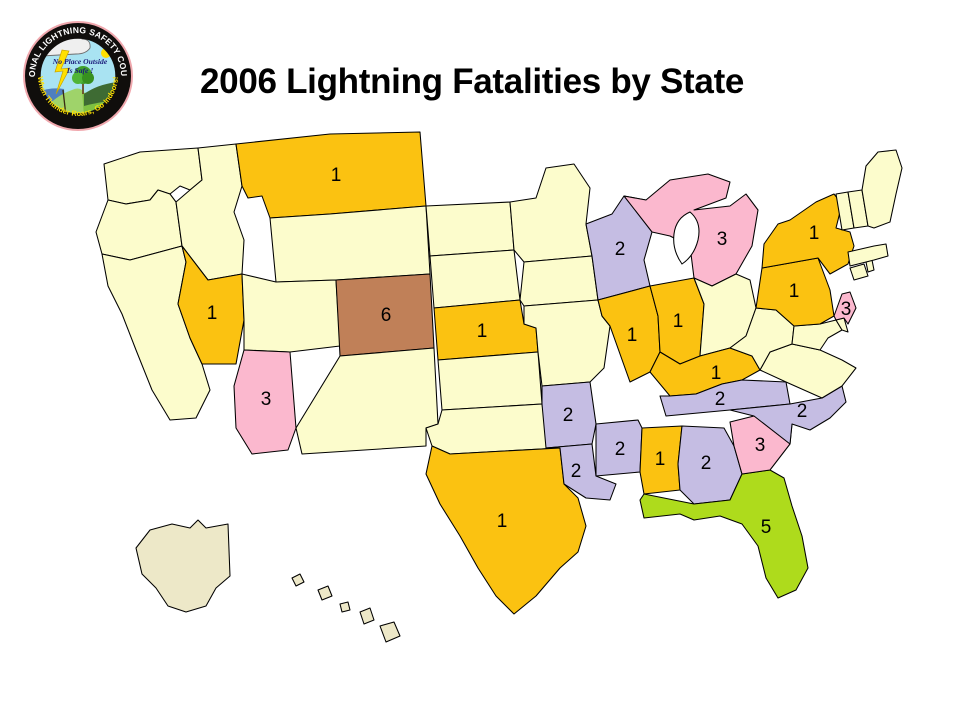 Image resolution: width=960 pixels, height=720 pixels. I want to click on state-ne, so click(486, 330).